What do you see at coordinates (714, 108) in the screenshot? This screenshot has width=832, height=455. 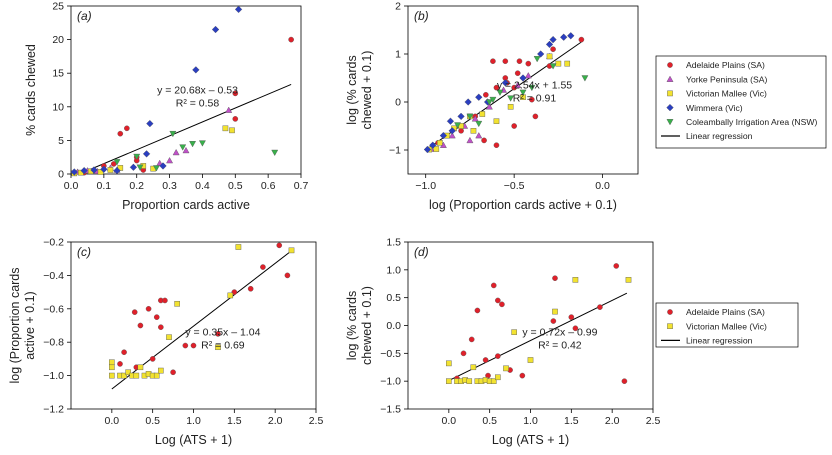 I see `legend-label: Wimmera (Vic)` at bounding box center [714, 108].